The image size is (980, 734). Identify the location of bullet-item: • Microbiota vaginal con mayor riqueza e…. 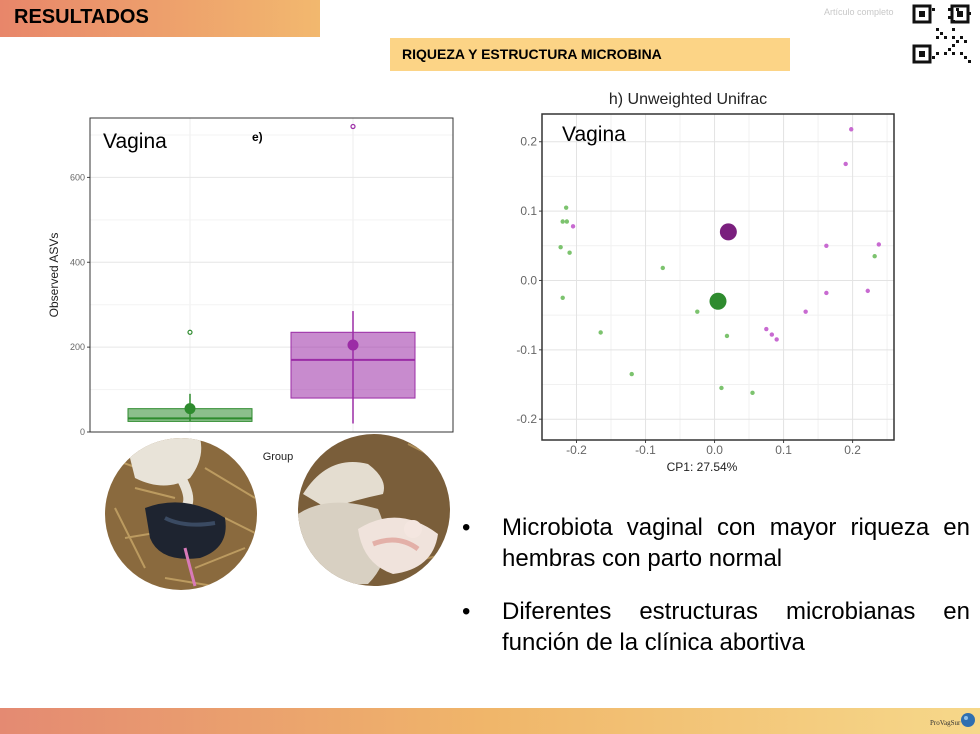
(716, 543).